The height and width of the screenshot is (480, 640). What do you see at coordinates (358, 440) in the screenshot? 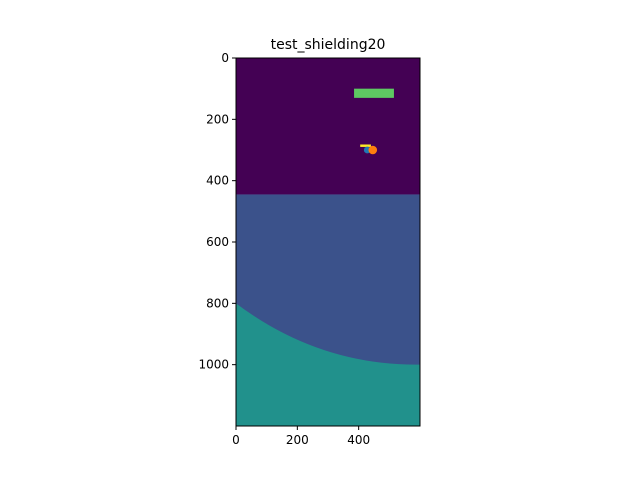
I see `x-tick-label: 400` at bounding box center [358, 440].